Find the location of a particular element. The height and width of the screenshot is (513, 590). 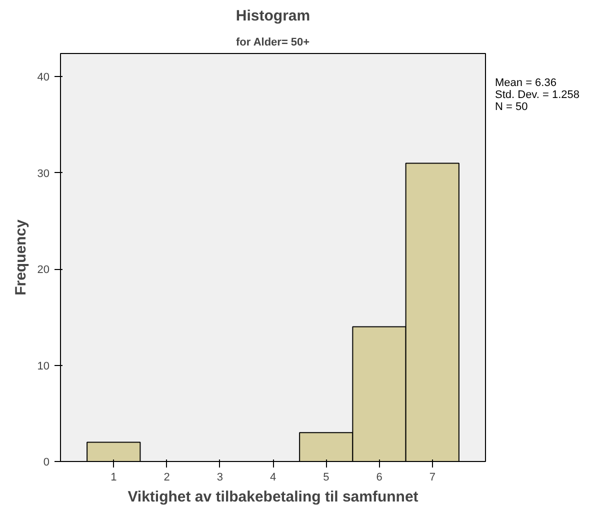

x-tick-label: 3 is located at coordinates (219, 478).